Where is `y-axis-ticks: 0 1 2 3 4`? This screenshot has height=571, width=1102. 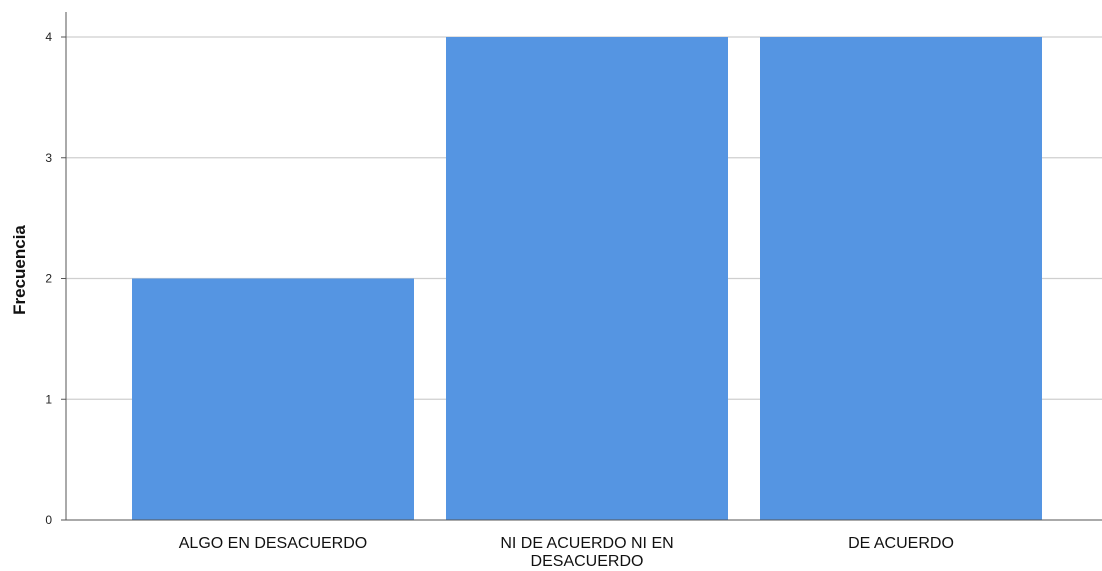
y-axis-ticks: 0 1 2 3 4 is located at coordinates (55, 278).